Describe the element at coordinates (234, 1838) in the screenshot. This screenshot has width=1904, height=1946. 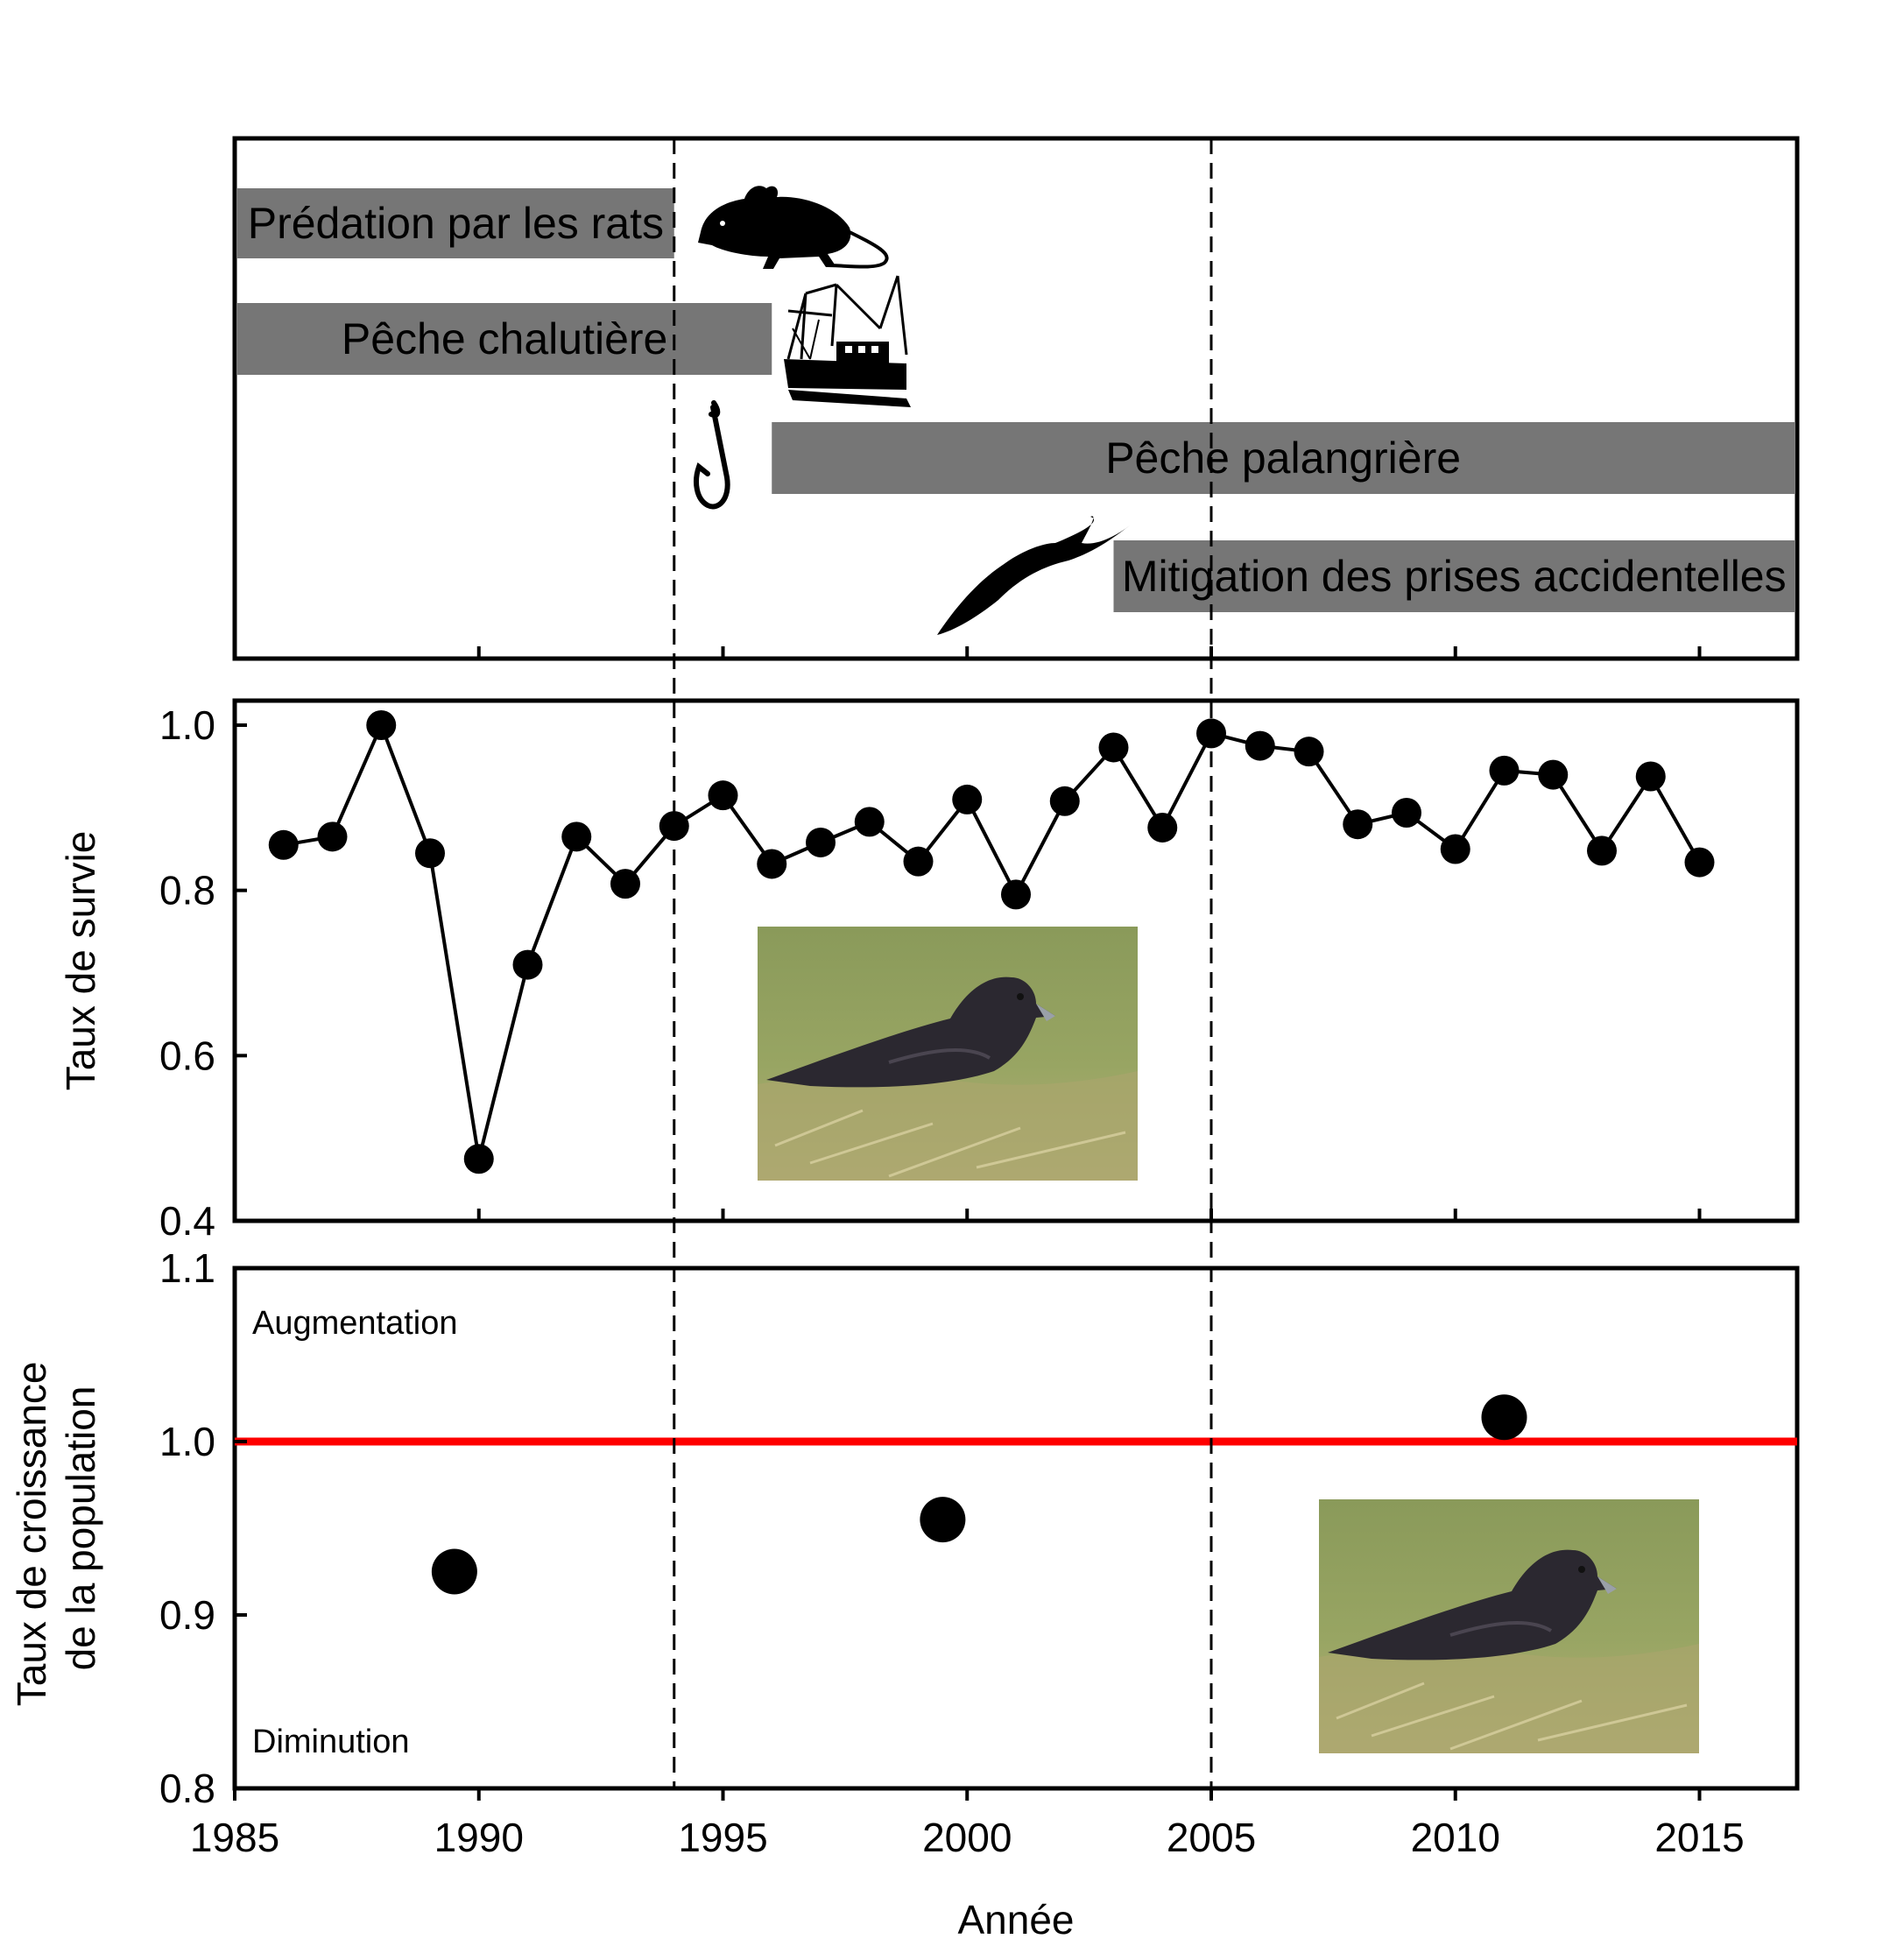
I see `x-tick-label: 1985` at that location.